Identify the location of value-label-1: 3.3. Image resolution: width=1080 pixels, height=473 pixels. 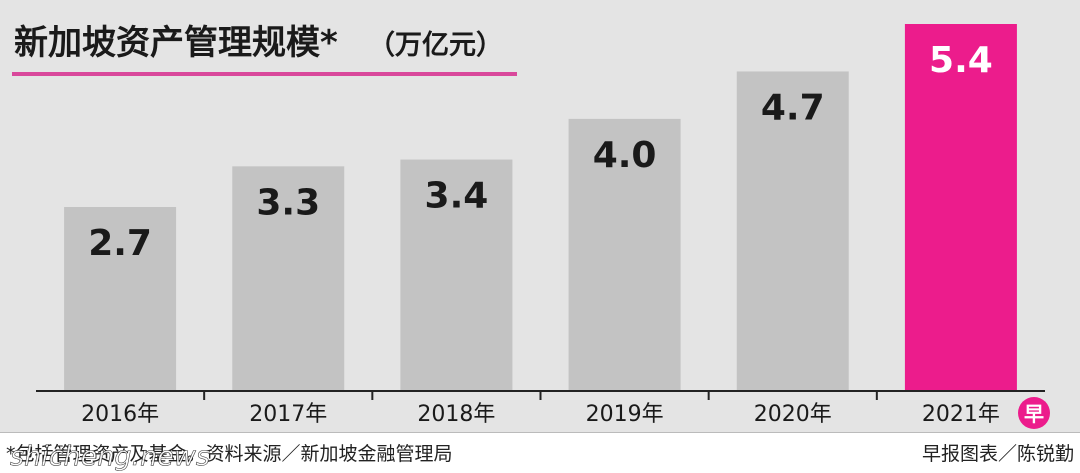
(288, 202).